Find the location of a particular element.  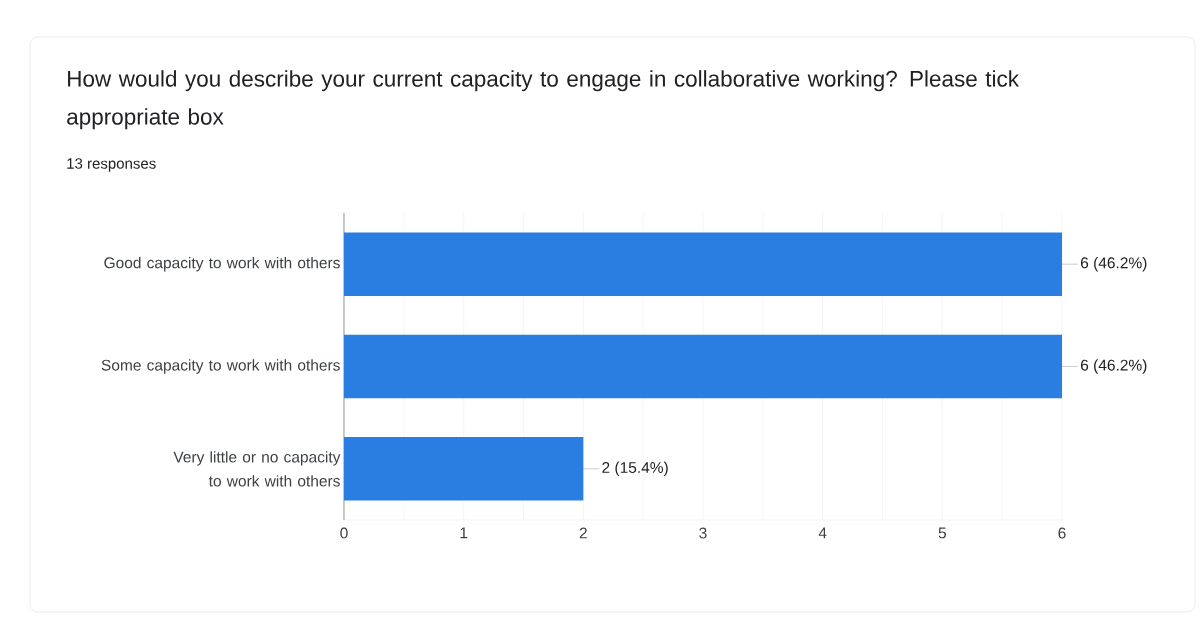

y-tick-label: Very little or no capacity to work with others is located at coordinates (257, 469).